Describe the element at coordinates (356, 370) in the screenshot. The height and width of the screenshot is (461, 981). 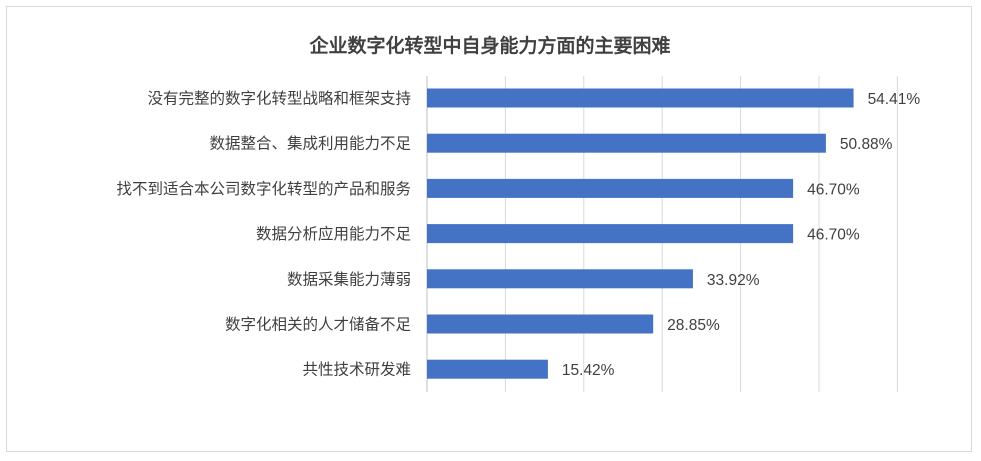
I see `category-label: 共性技术研发难` at that location.